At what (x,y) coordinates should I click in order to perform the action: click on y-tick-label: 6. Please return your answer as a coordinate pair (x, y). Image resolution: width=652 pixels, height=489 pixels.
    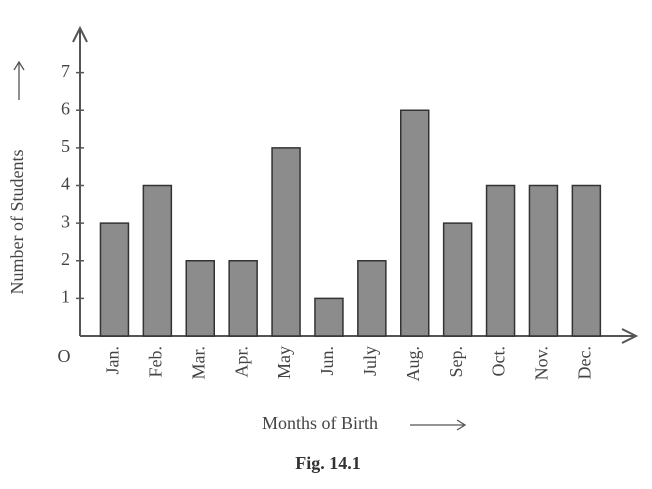
    Looking at the image, I should click on (65, 108).